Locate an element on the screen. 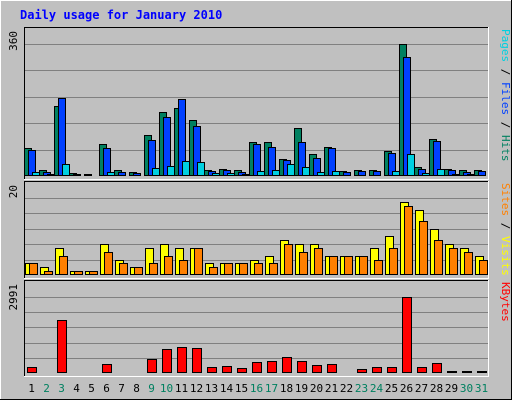 This screenshot has height=400, width=512. series-label-part: Sites is located at coordinates (505, 199).